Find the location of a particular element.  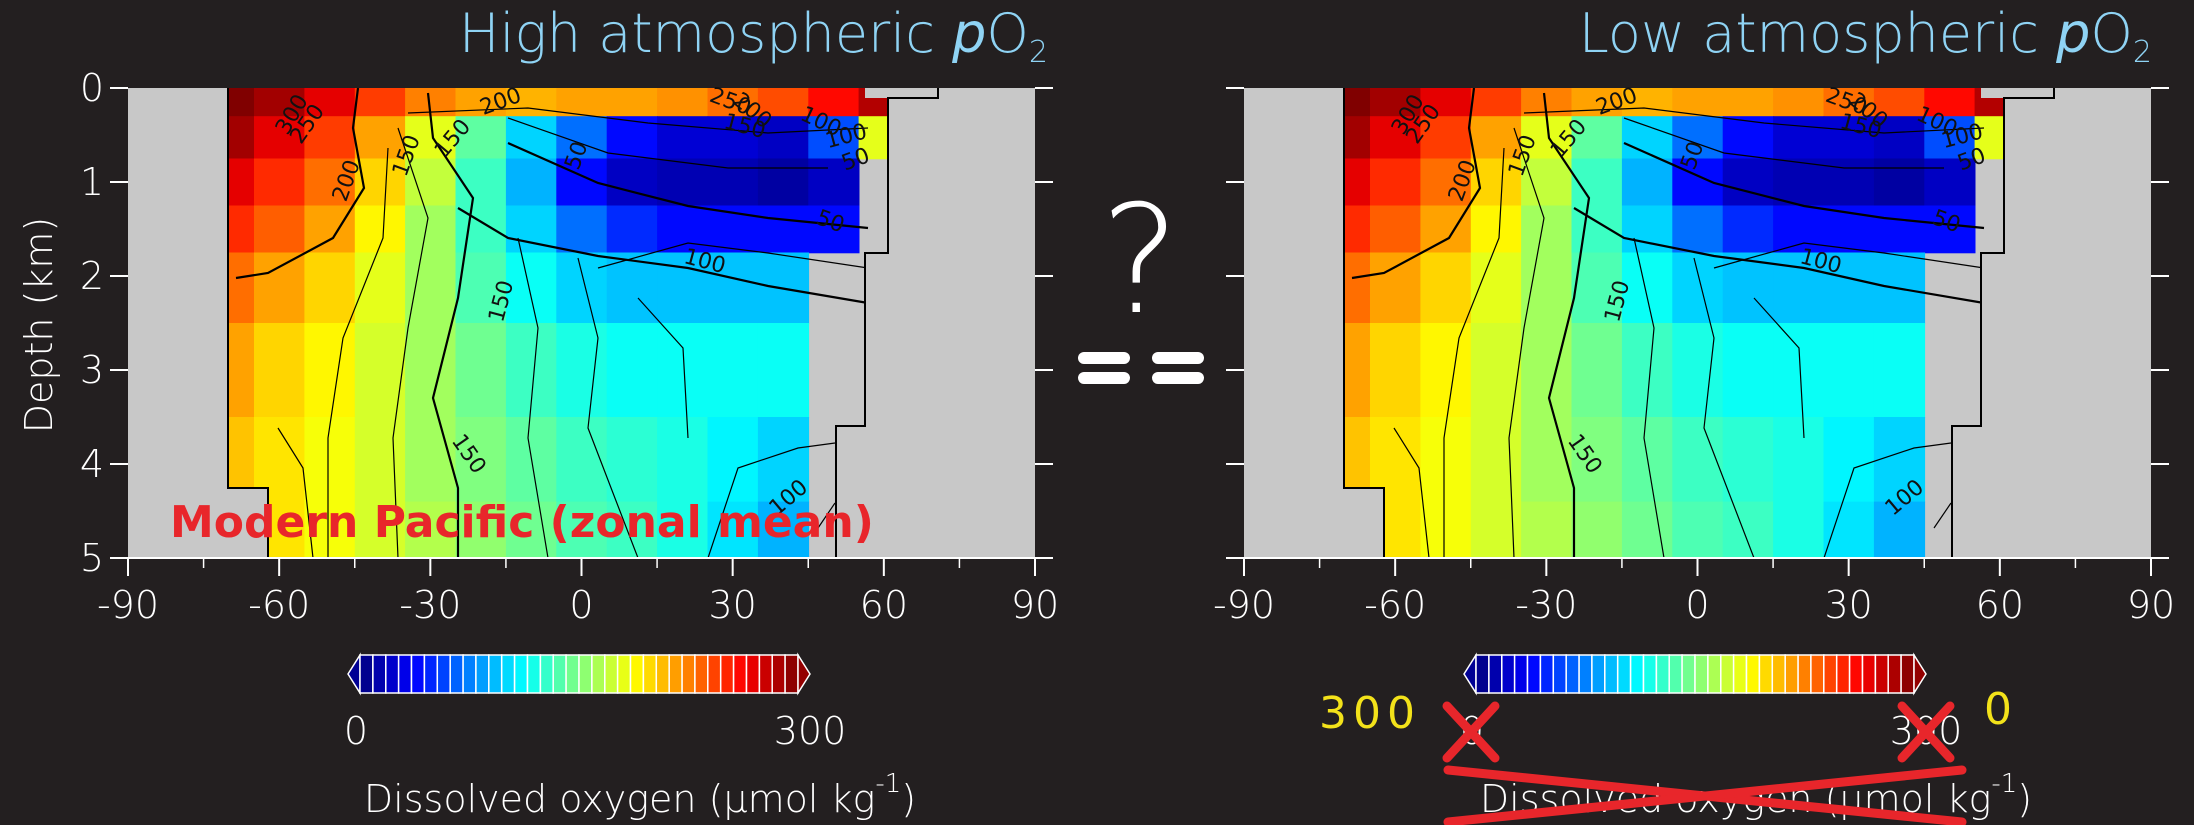

left-colorbar-title: Dissolved oxygen (μmol kg-1) is located at coordinates (640, 795).